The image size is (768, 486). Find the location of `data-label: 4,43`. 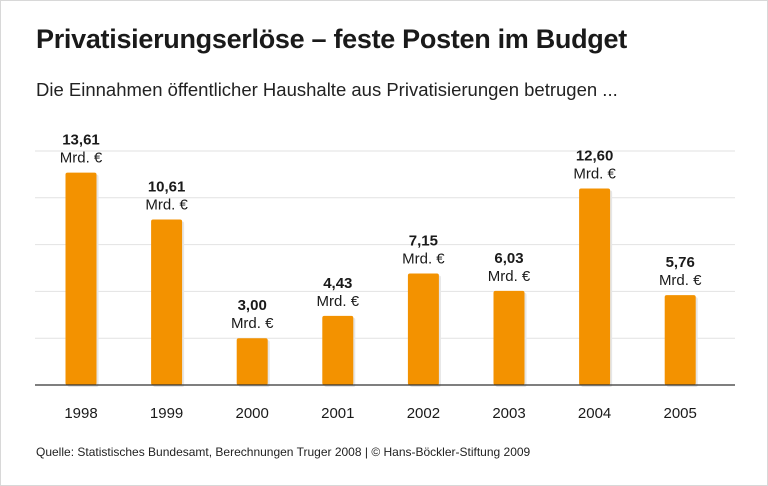

data-label: 4,43 is located at coordinates (337, 283).